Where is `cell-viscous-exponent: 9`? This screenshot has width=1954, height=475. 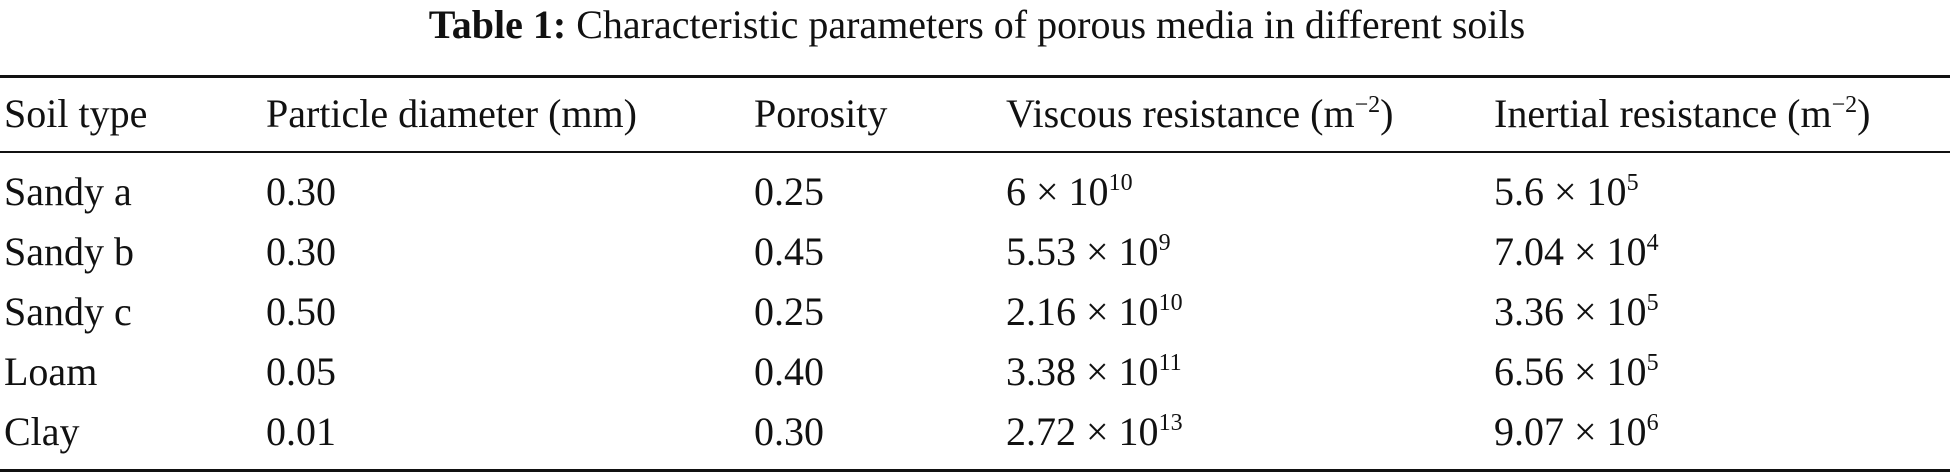
cell-viscous-exponent: 9 is located at coordinates (1164, 243).